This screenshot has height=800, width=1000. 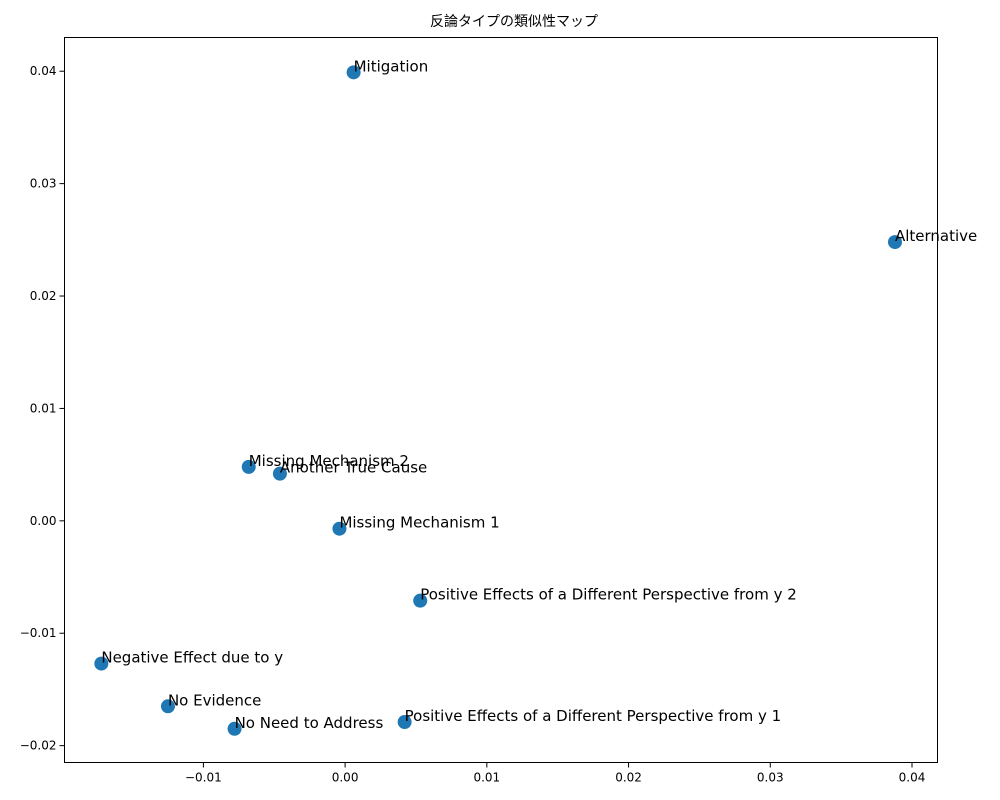 What do you see at coordinates (486, 778) in the screenshot?
I see `x-tick-label: 0.01` at bounding box center [486, 778].